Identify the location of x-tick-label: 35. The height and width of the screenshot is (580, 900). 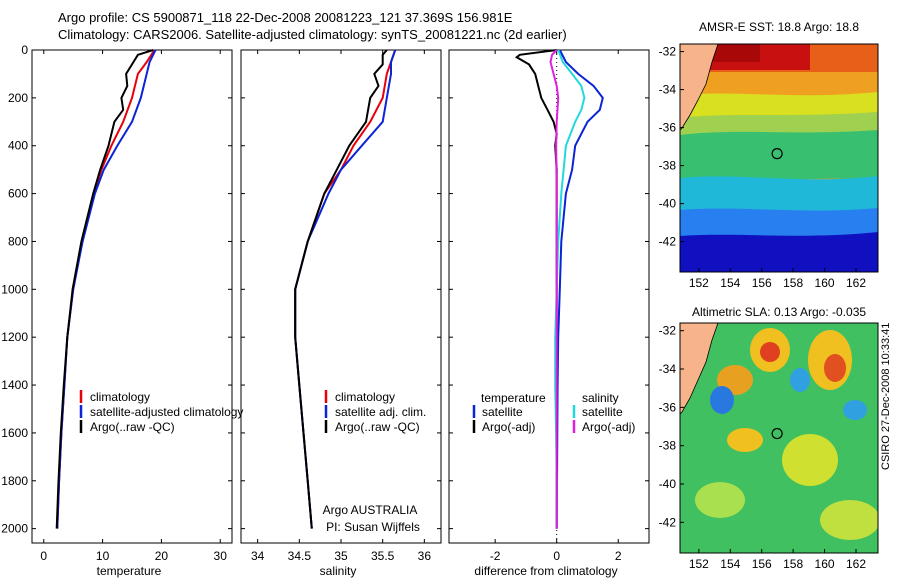
(341, 556).